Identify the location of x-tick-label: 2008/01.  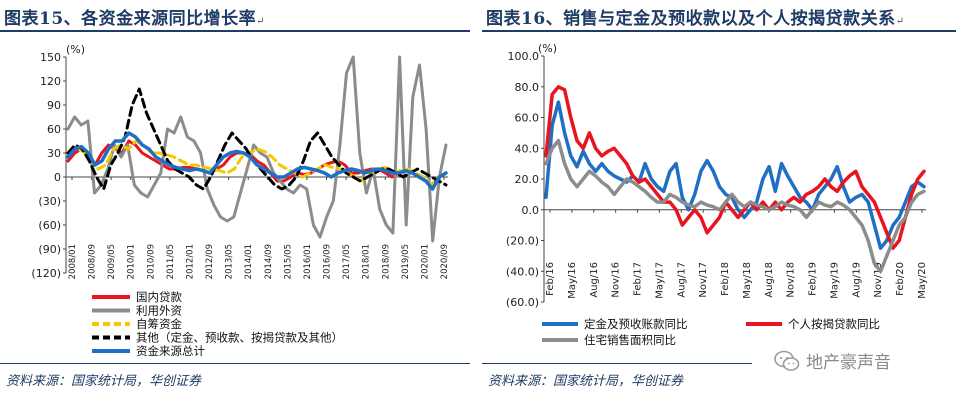
(73, 261).